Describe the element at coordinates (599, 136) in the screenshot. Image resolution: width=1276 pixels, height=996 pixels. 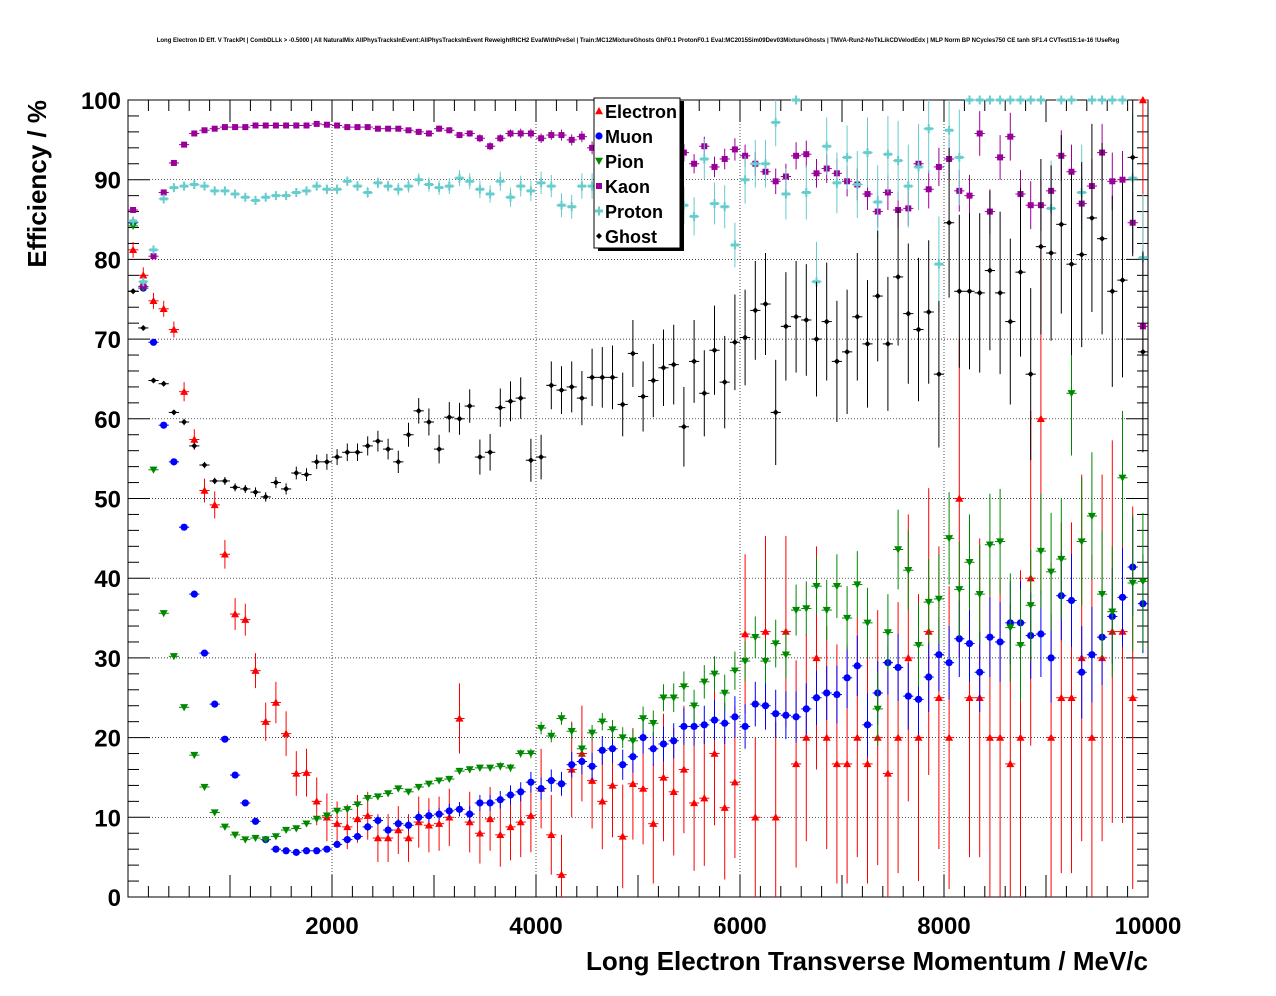
I see `legend-marker` at that location.